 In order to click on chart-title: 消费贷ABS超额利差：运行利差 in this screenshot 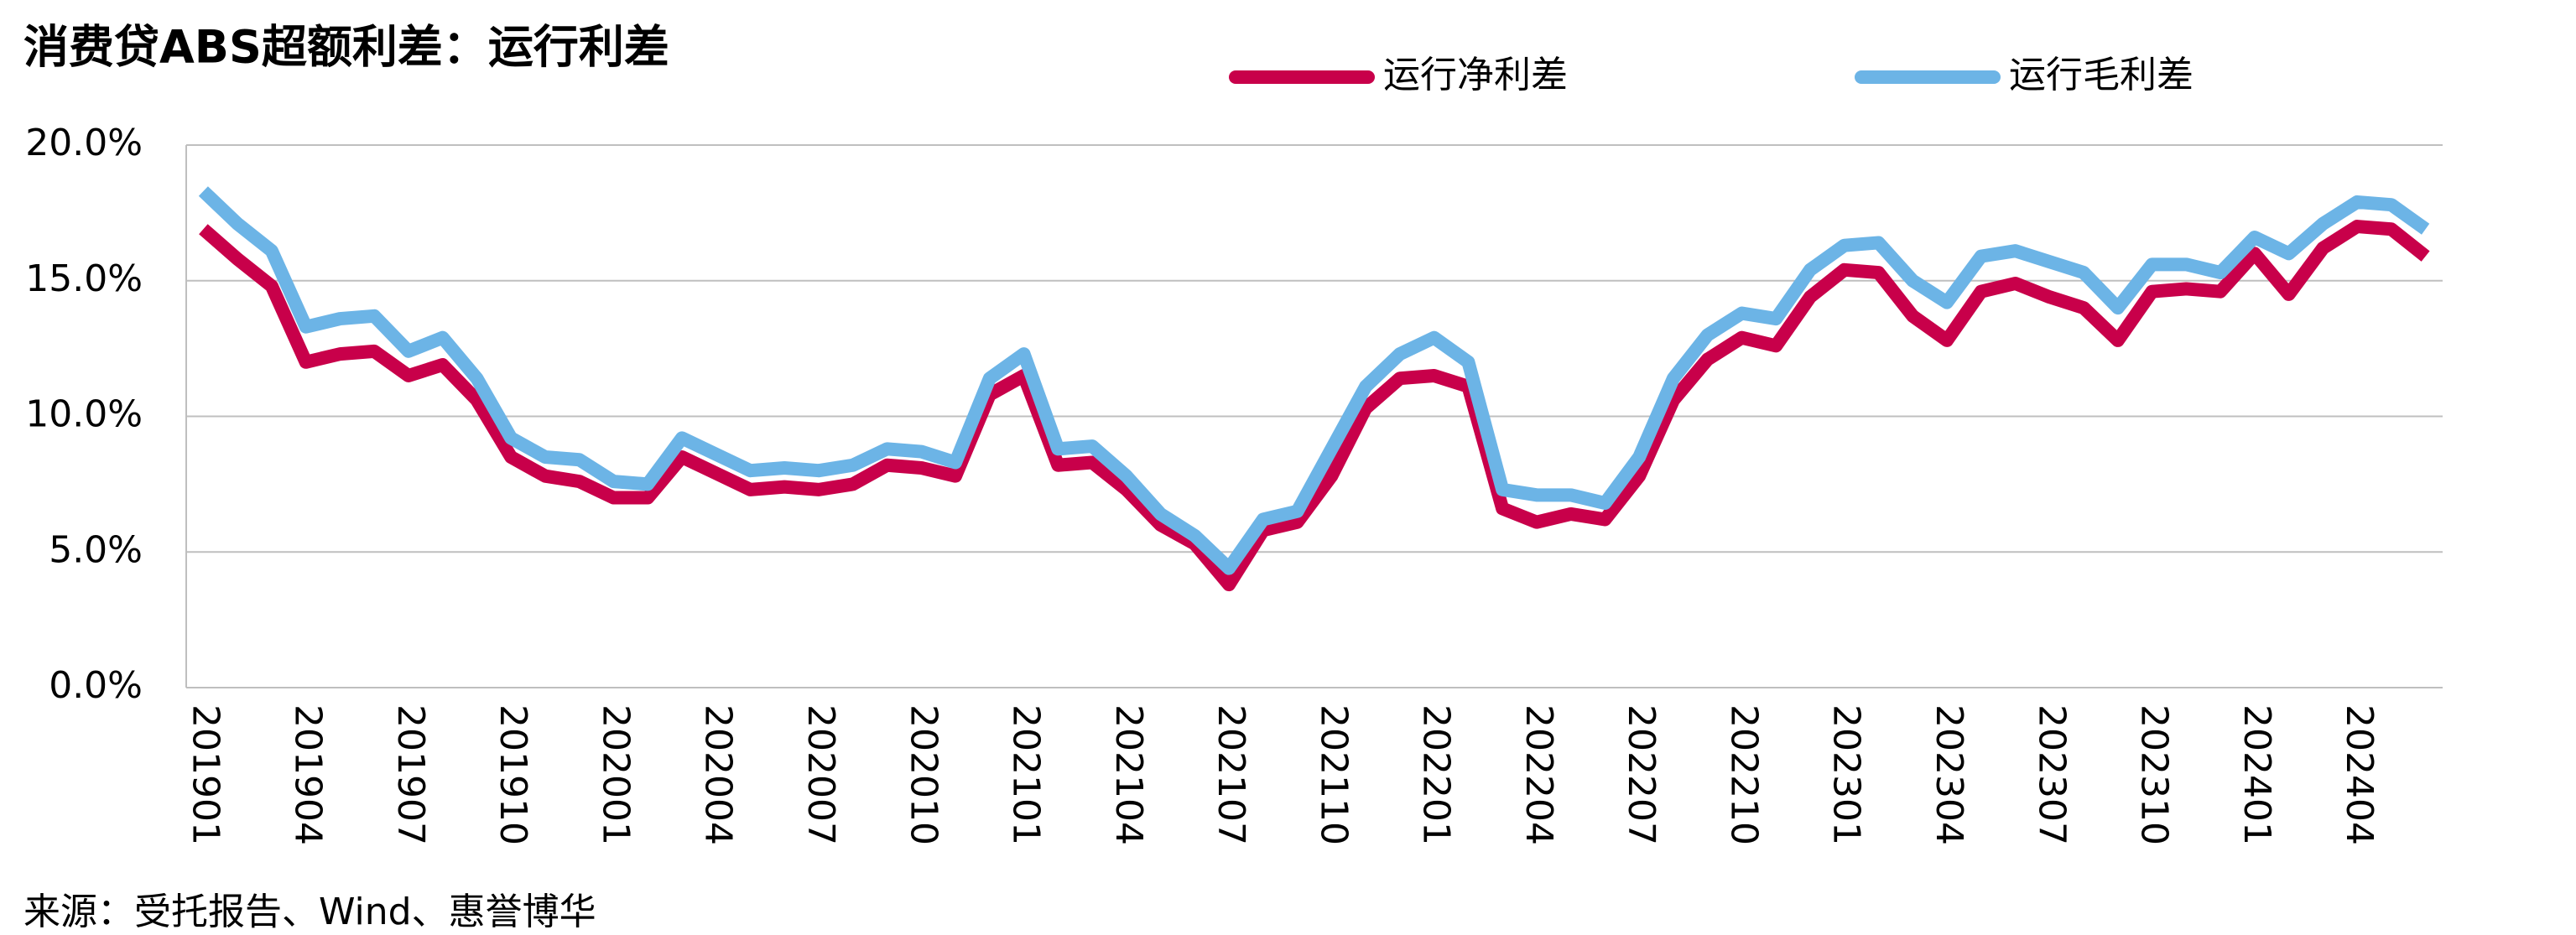, I will do `click(346, 47)`.